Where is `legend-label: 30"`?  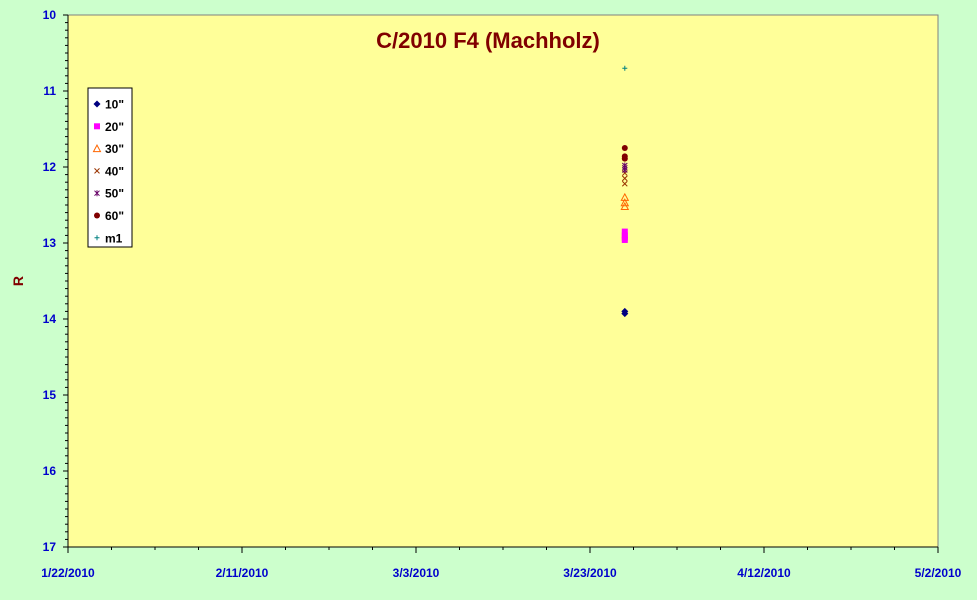
legend-label: 30" is located at coordinates (114, 149).